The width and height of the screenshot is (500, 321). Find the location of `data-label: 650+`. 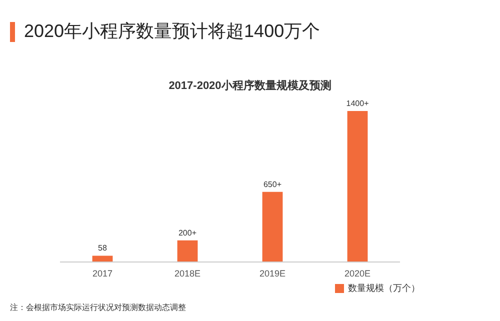

data-label: 650+ is located at coordinates (272, 184).